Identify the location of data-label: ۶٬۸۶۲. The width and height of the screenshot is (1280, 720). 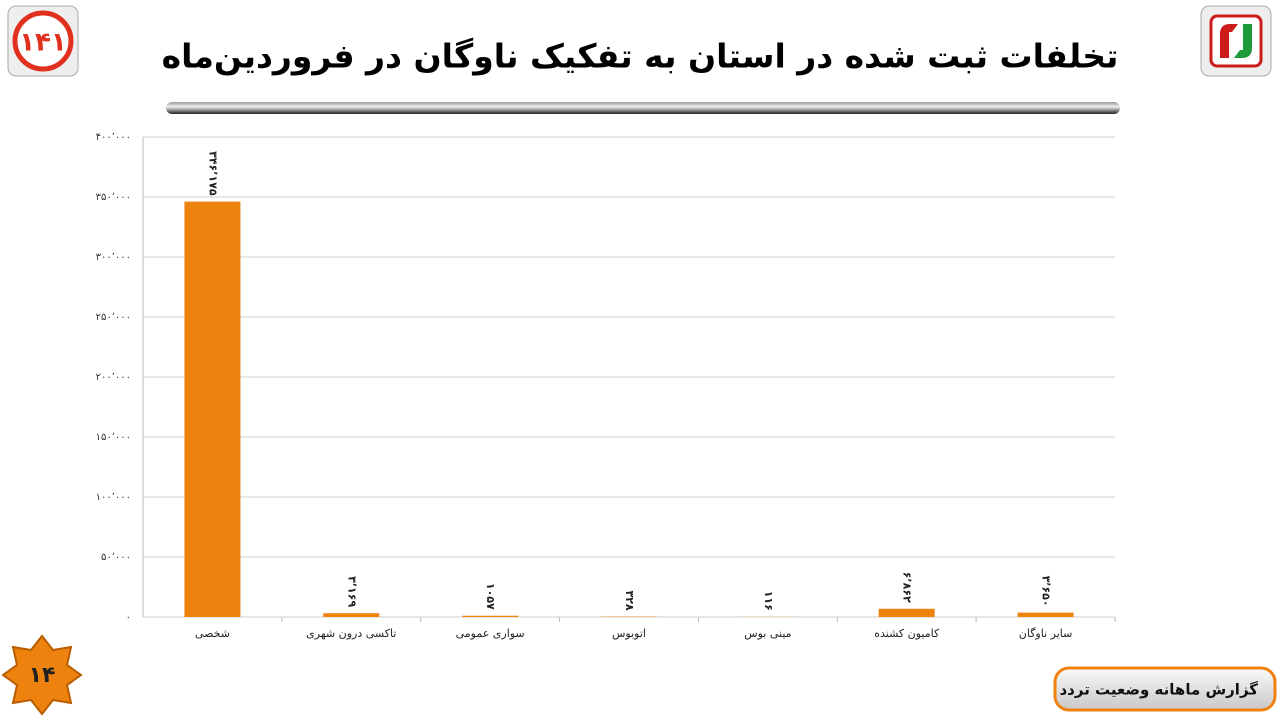
(907, 587).